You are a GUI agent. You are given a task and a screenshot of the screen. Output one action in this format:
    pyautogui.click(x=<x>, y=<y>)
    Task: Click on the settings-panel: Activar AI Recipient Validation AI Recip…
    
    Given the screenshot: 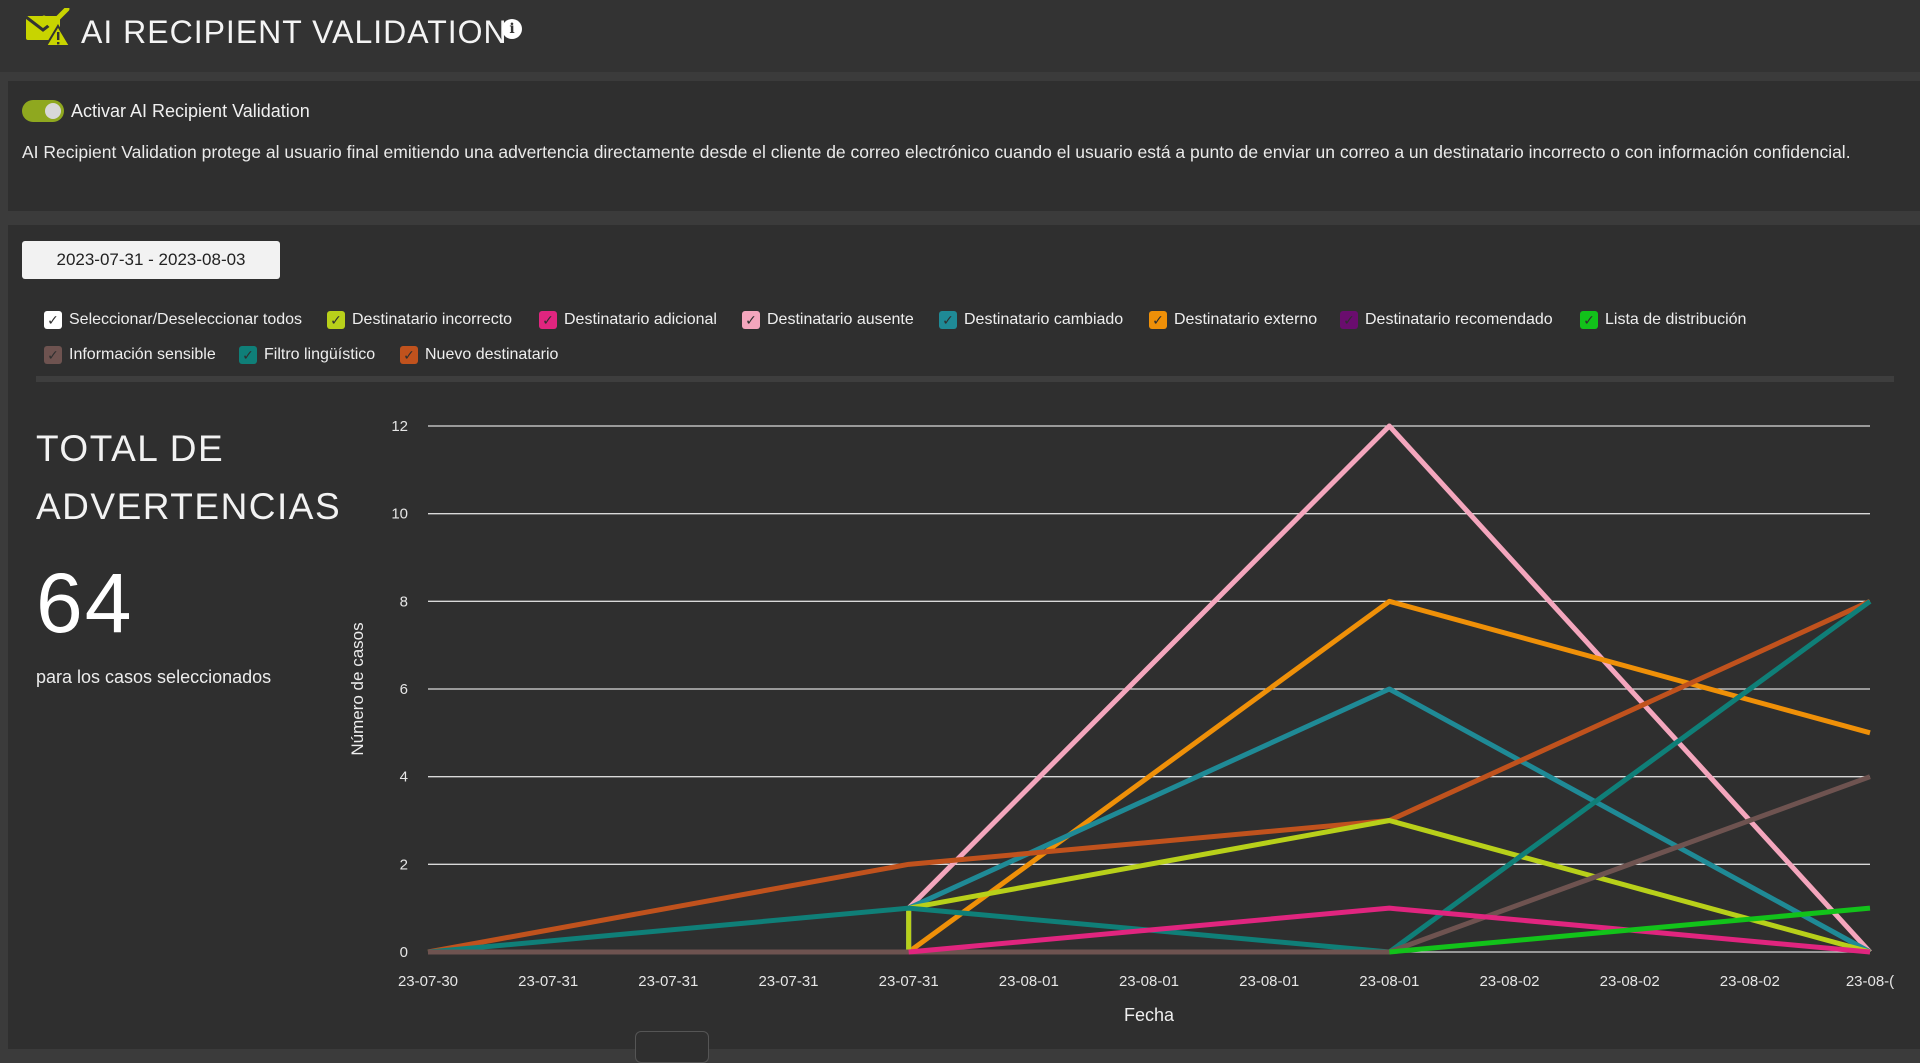 What is the action you would take?
    pyautogui.click(x=964, y=146)
    